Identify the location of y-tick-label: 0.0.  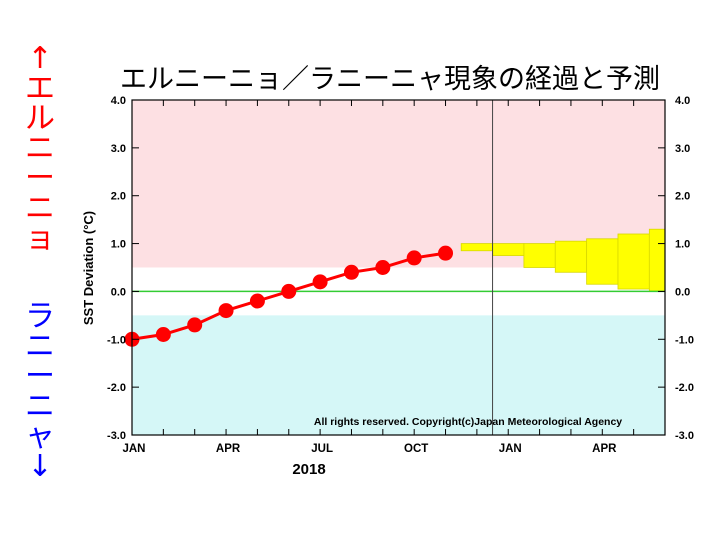
(118, 292).